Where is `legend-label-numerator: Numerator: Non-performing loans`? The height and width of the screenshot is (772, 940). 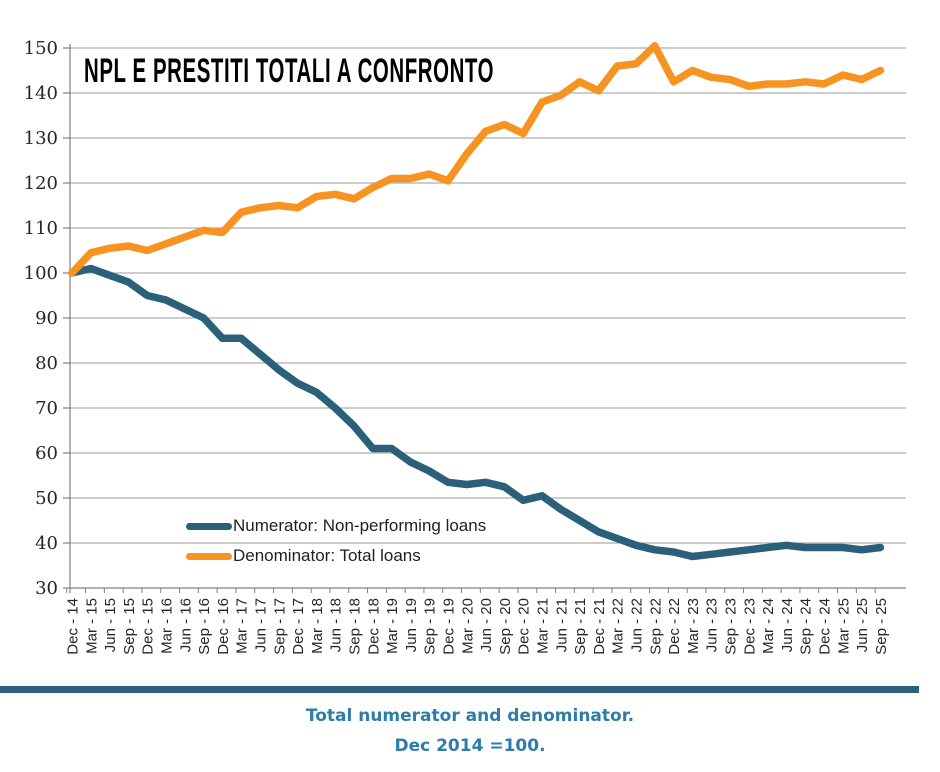 legend-label-numerator: Numerator: Non-performing loans is located at coordinates (360, 525).